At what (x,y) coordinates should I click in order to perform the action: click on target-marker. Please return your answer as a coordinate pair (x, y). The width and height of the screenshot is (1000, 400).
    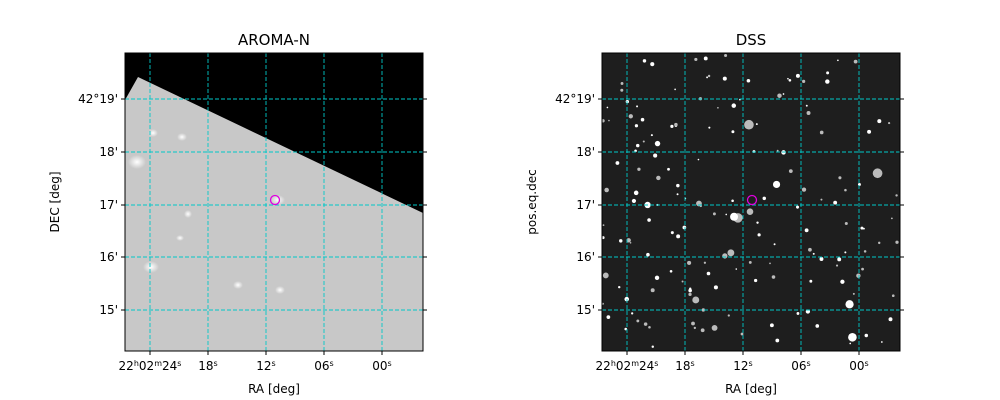
    Looking at the image, I should click on (275, 200).